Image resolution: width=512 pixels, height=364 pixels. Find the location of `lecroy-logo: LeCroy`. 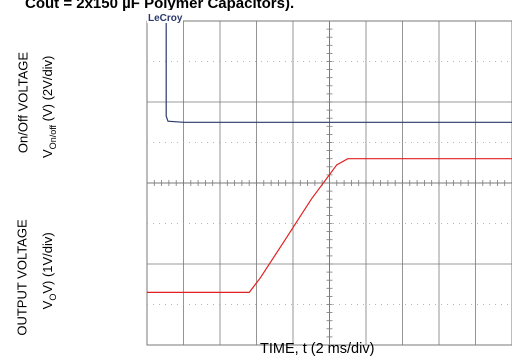

lecroy-logo: LeCroy is located at coordinates (165, 17).